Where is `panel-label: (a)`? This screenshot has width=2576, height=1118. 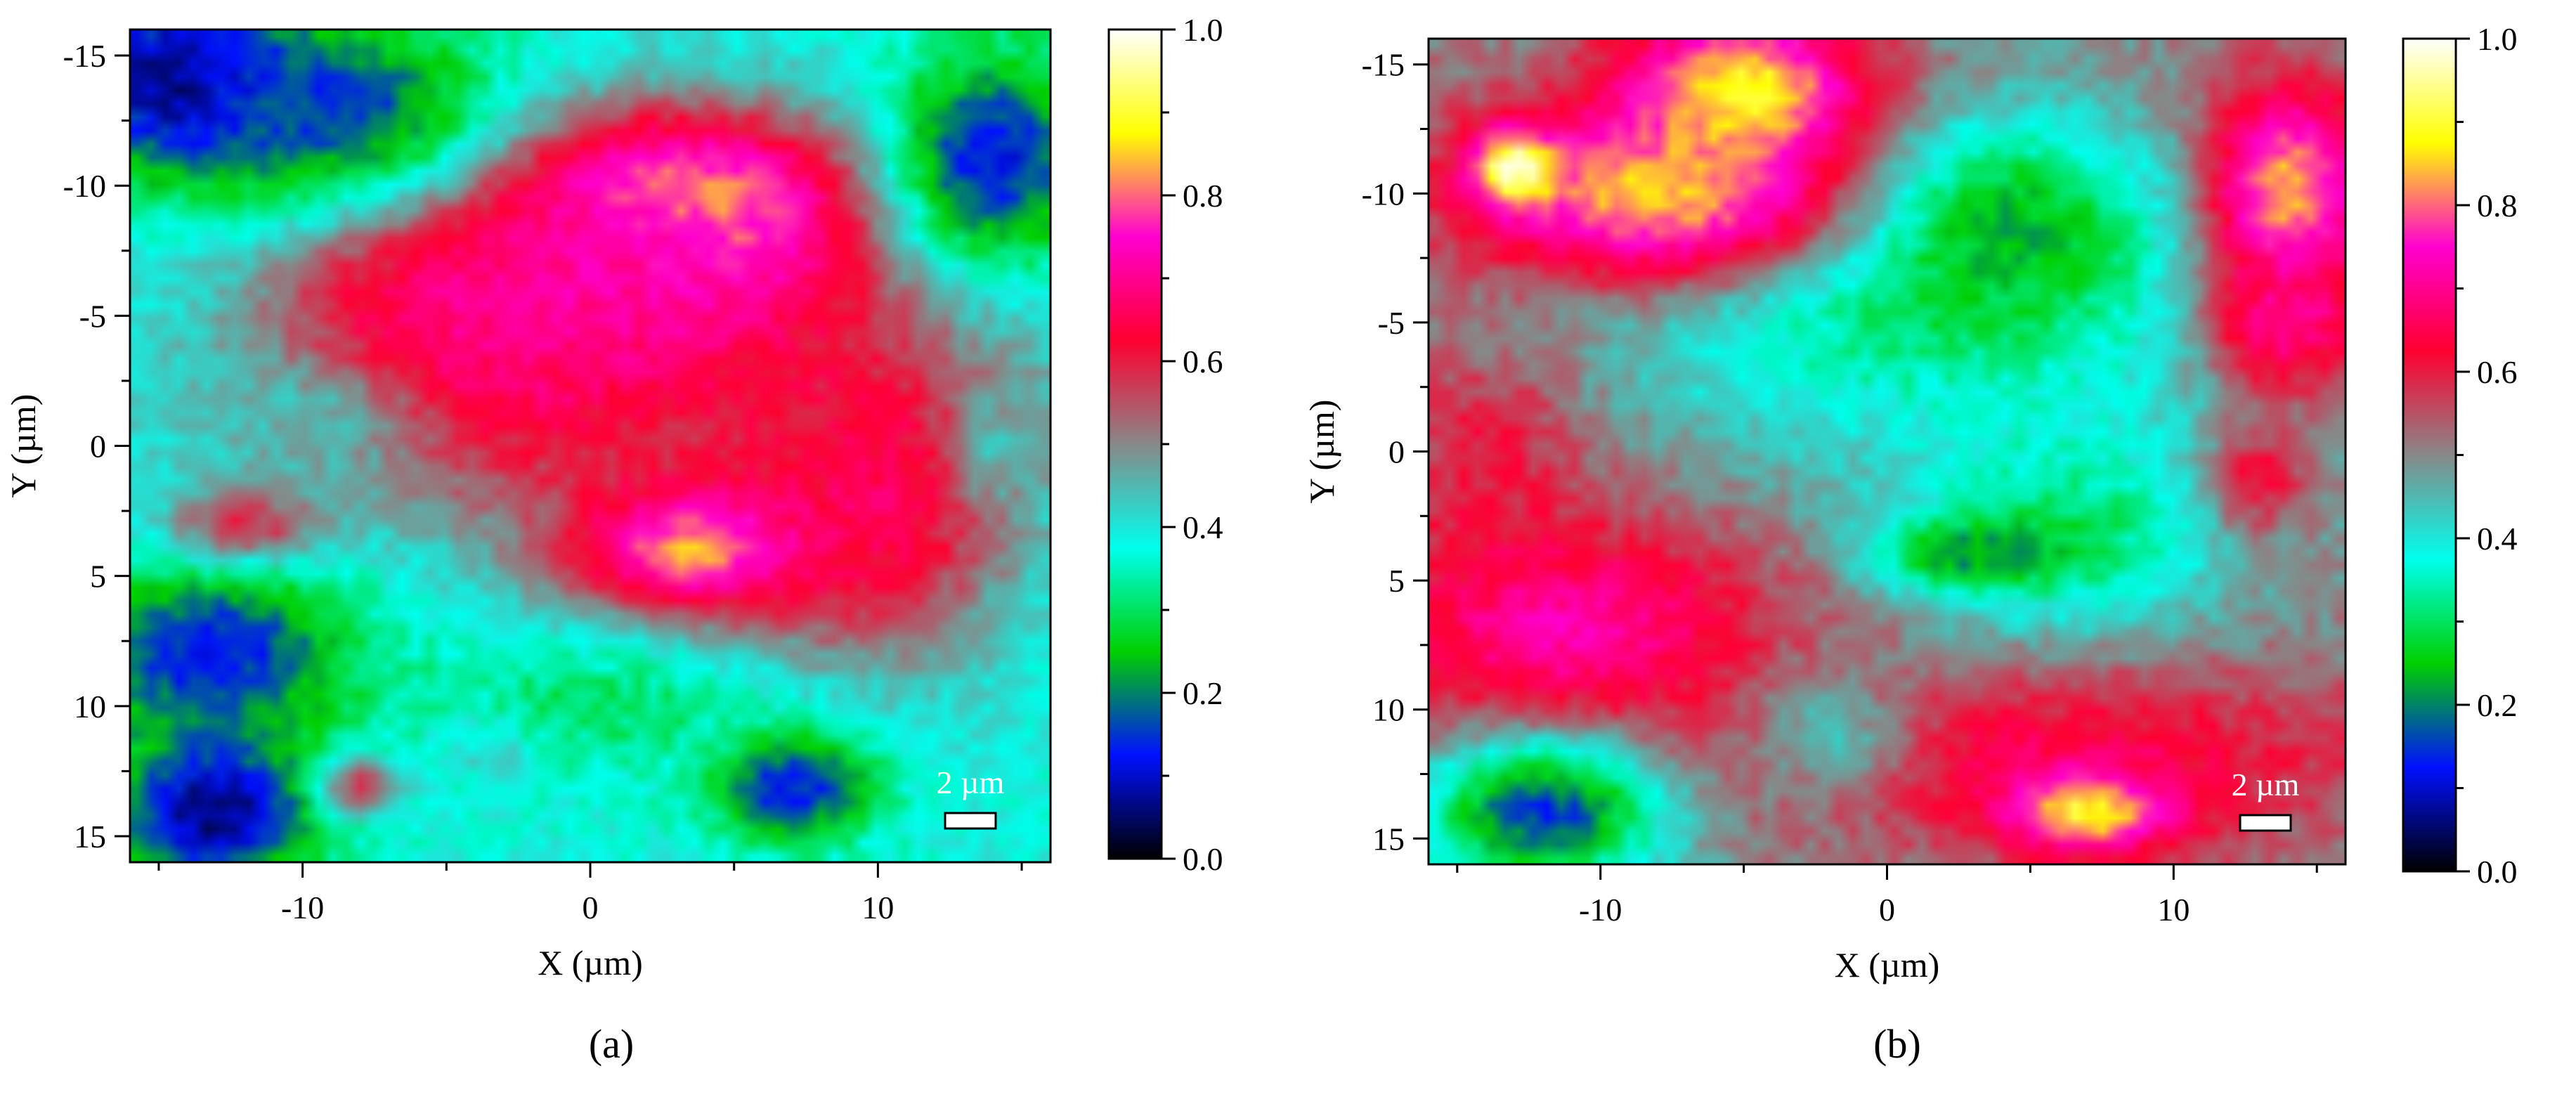 panel-label: (a) is located at coordinates (611, 1044).